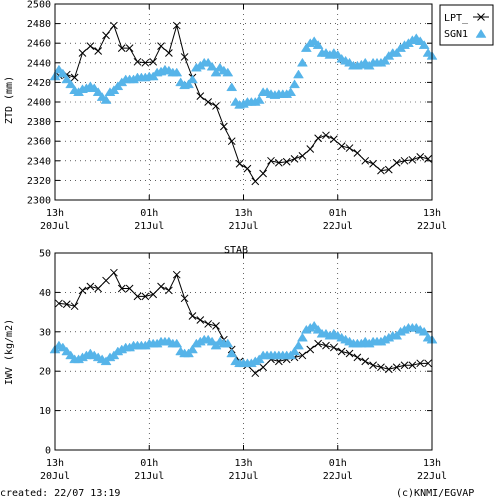  Describe the element at coordinates (456, 18) in the screenshot. I see `legend-label-lpt: LPT_` at that location.